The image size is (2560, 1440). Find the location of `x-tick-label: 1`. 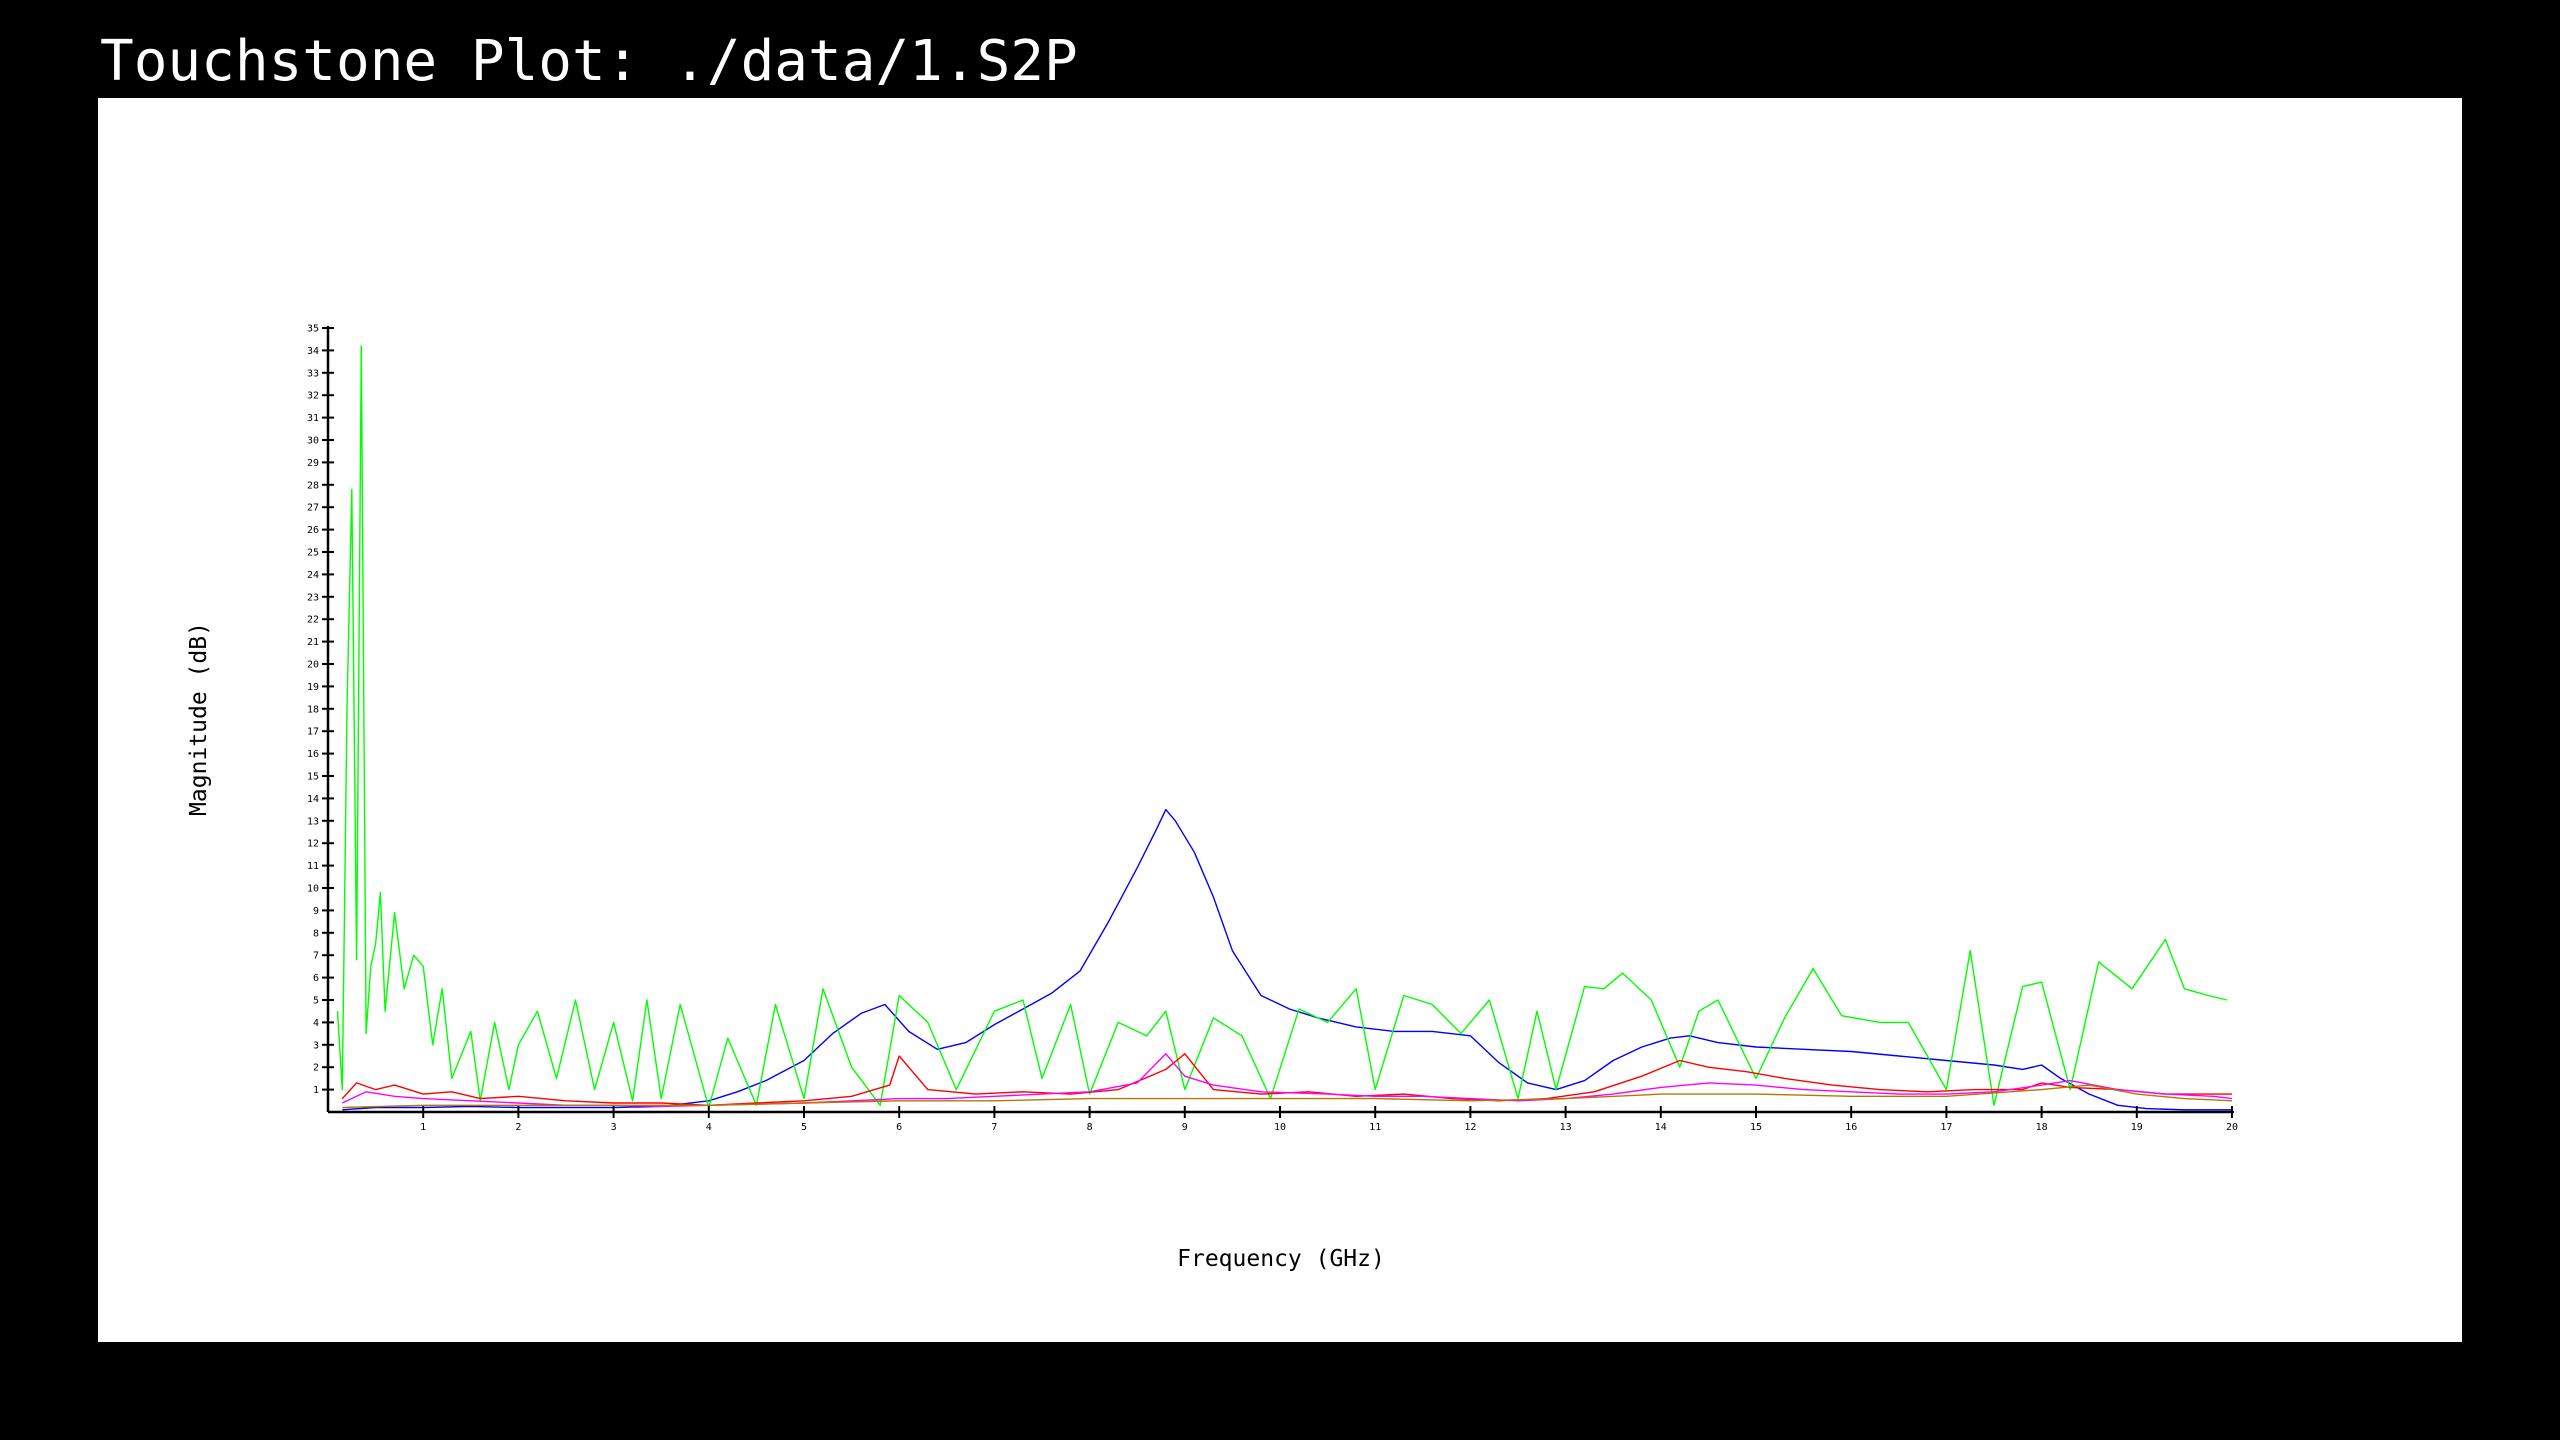

x-tick-label: 1 is located at coordinates (423, 1127).